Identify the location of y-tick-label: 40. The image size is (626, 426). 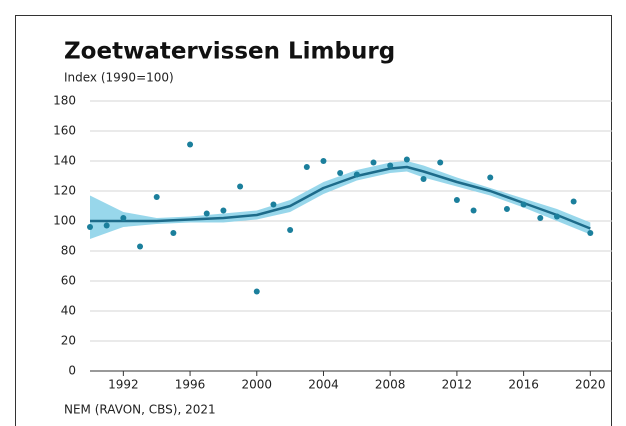
(68, 311).